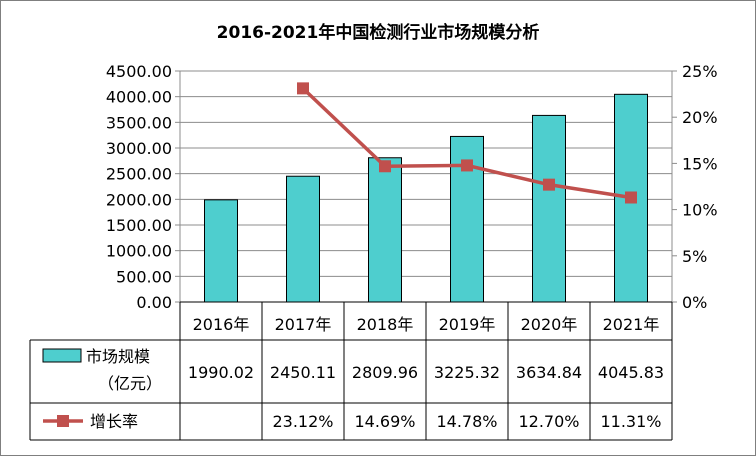 The height and width of the screenshot is (456, 756). What do you see at coordinates (139, 251) in the screenshot?
I see `y-tick-left: 1000.00` at bounding box center [139, 251].